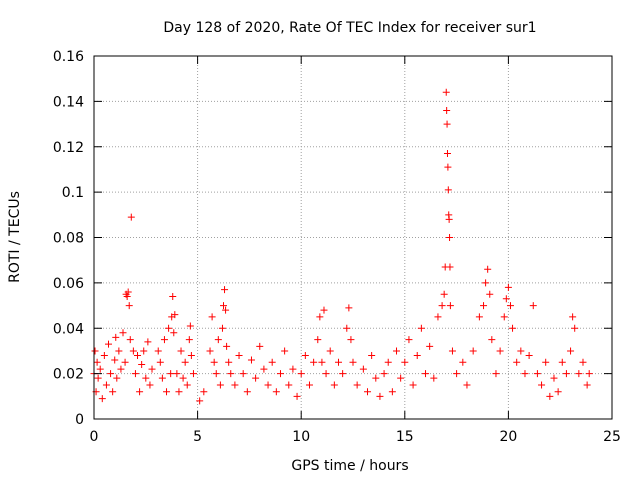 Image resolution: width=640 pixels, height=480 pixels. I want to click on y-tick-label: 0, so click(79, 420).